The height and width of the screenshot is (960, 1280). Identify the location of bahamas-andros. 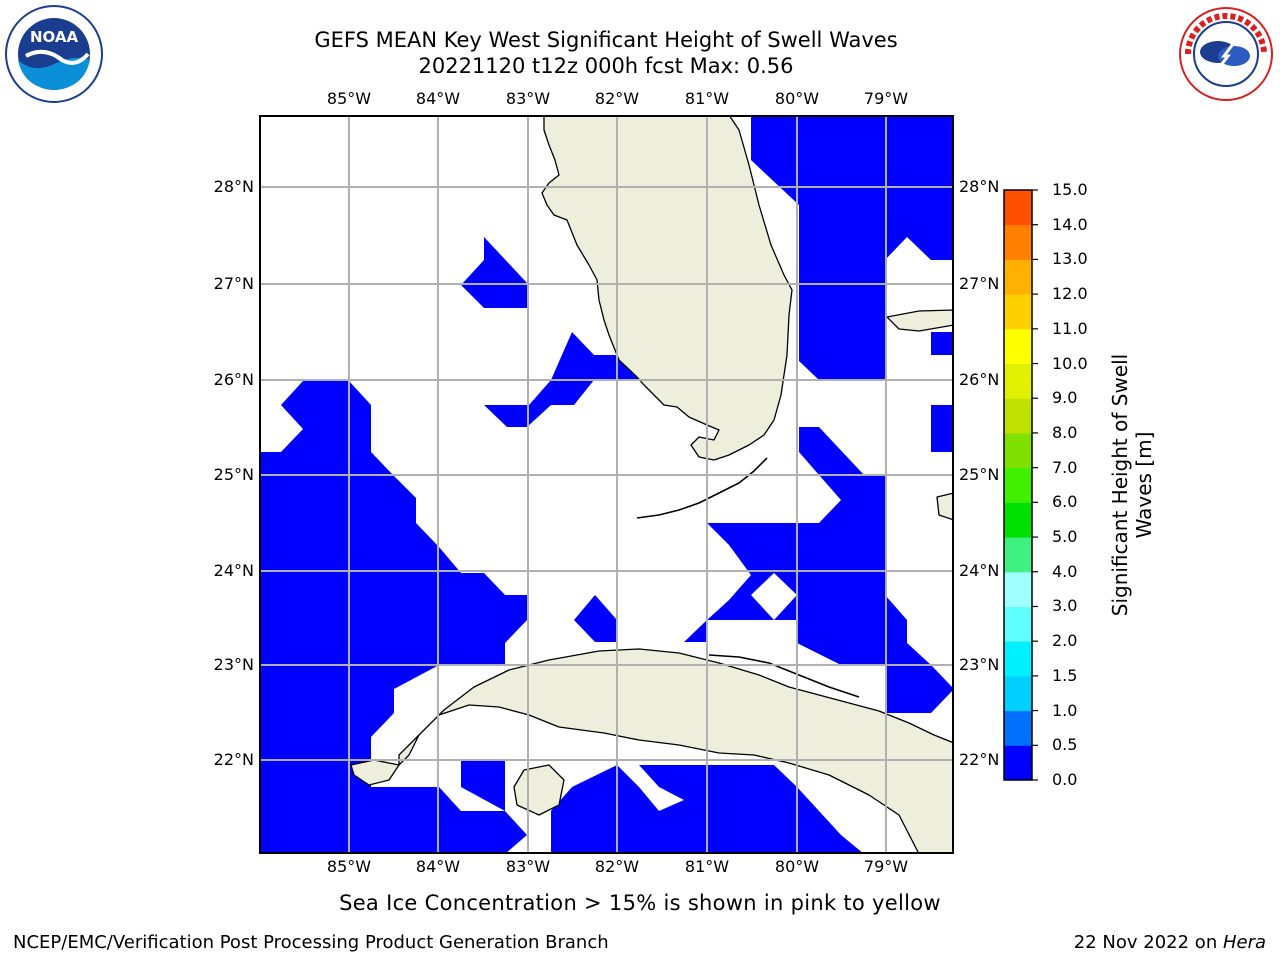
(945, 506).